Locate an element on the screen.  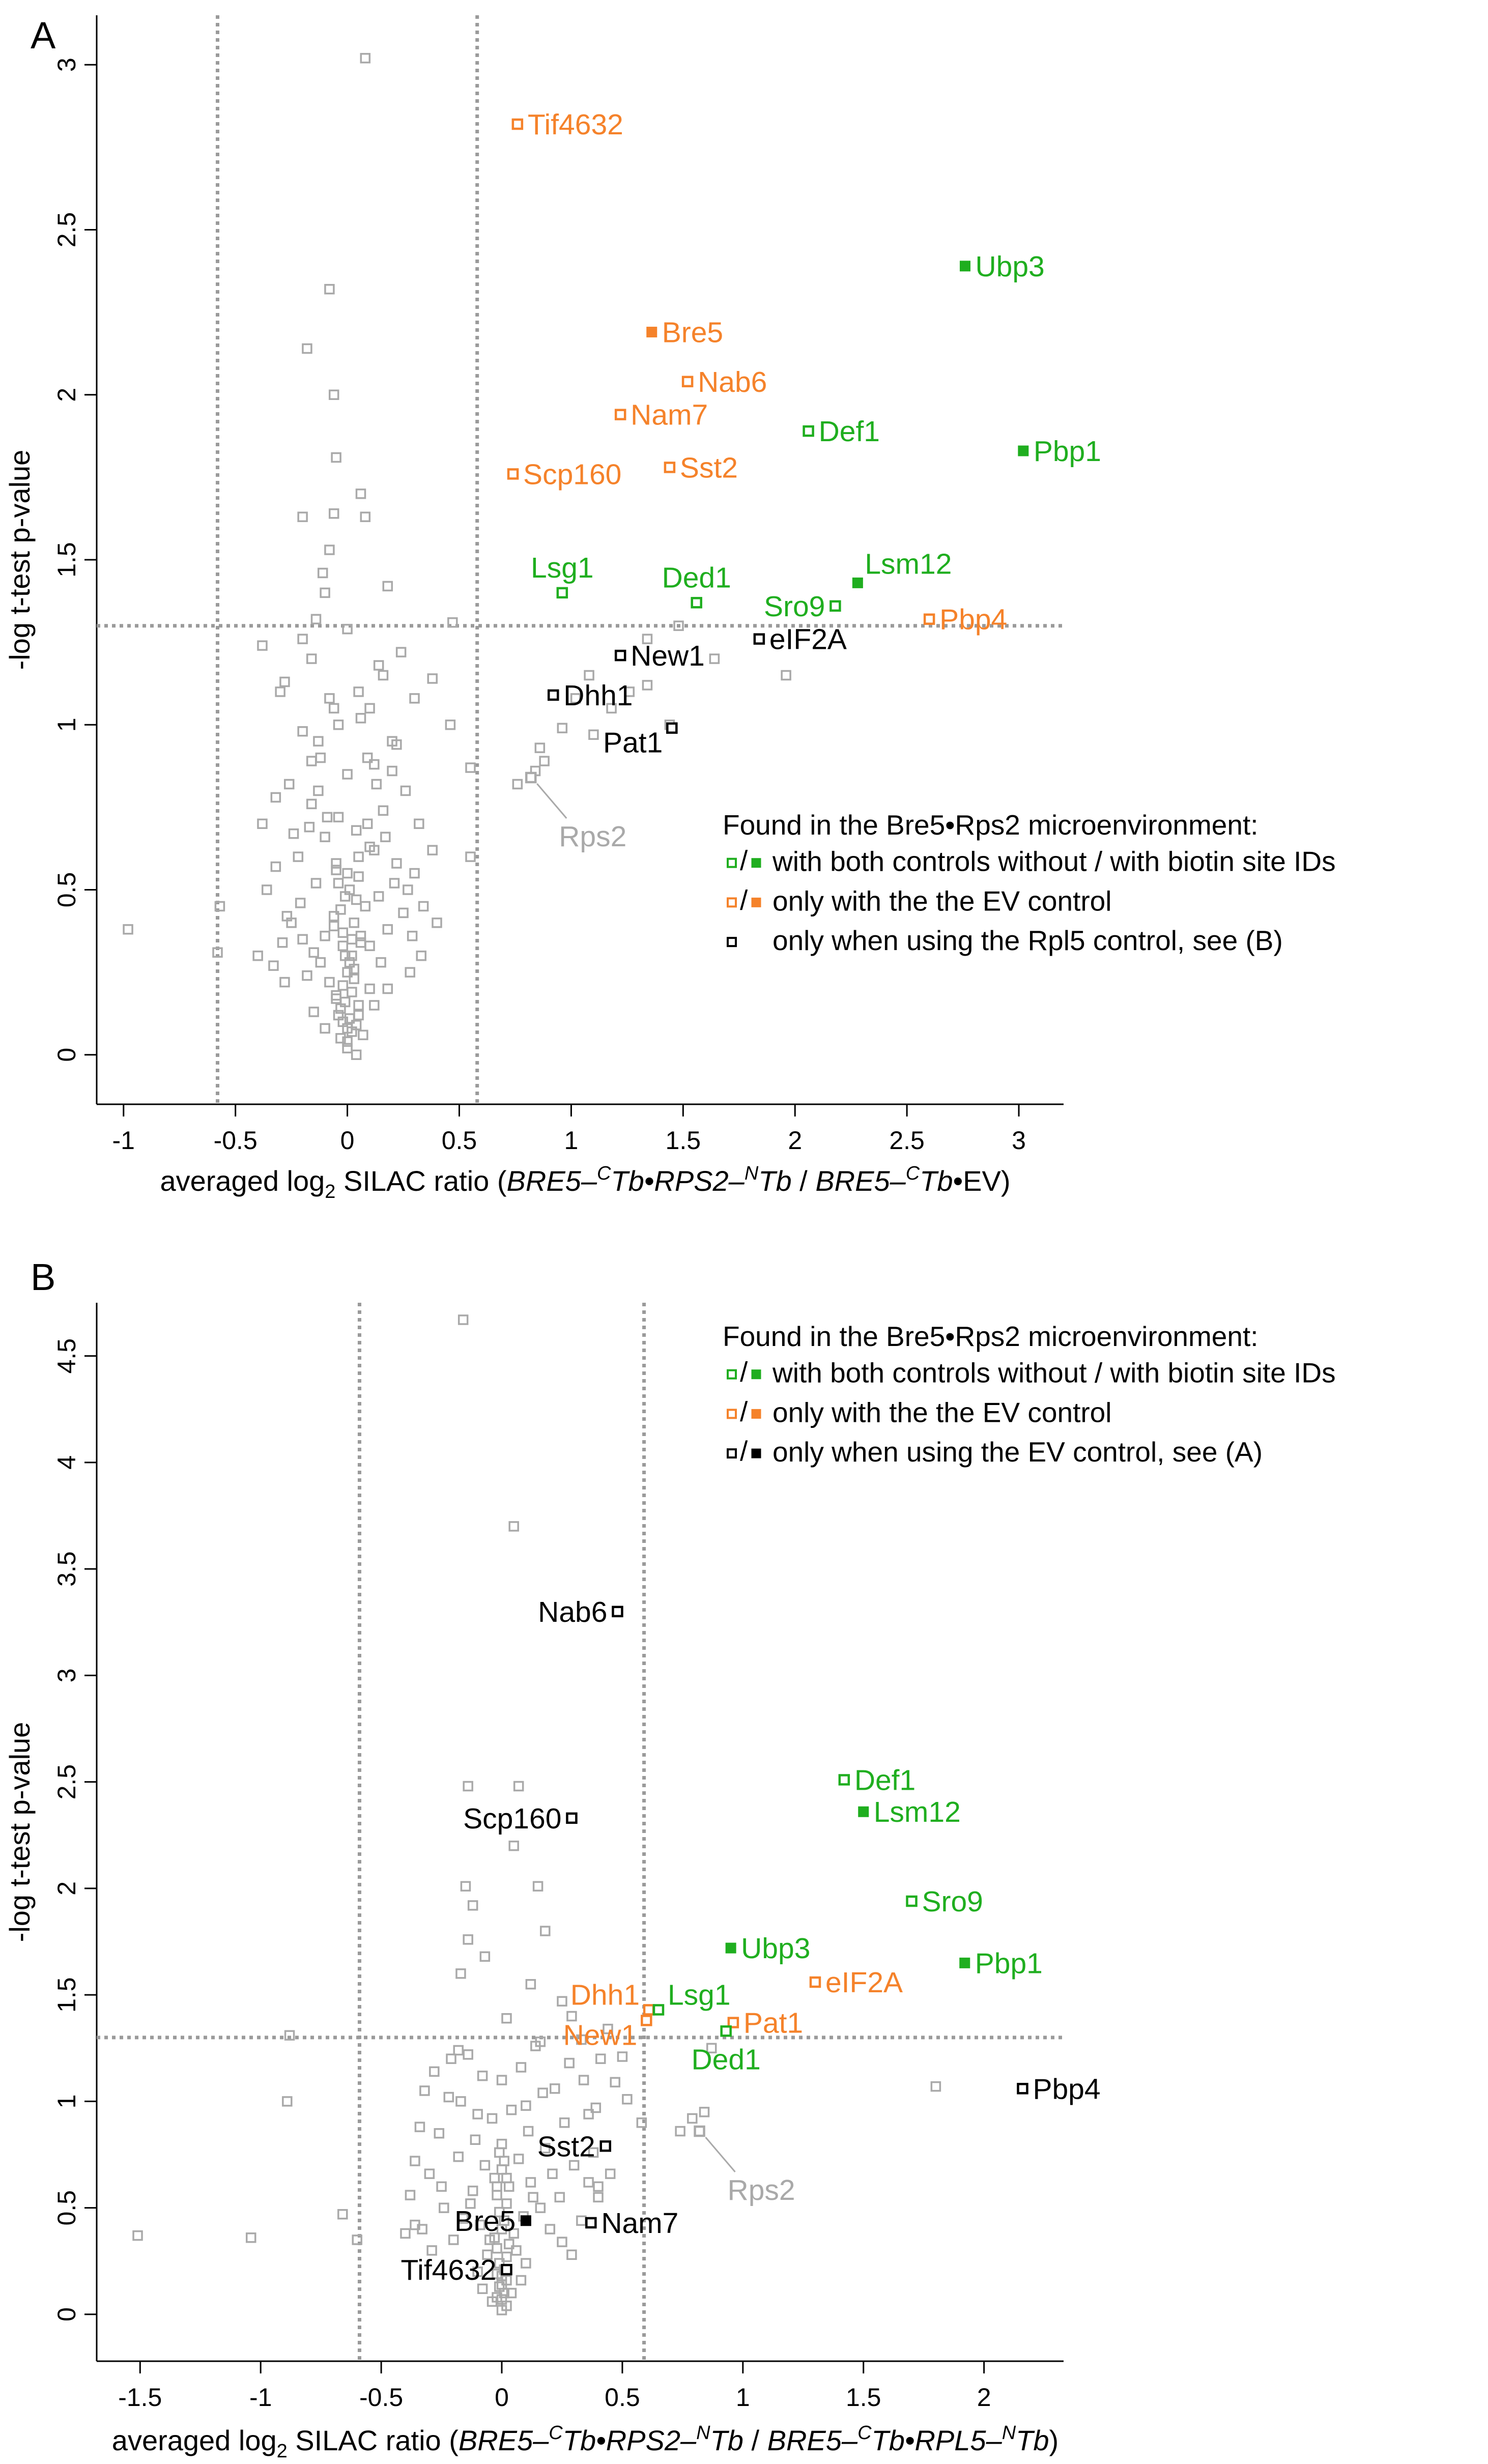
highlight-label: Pbp1 is located at coordinates (1067, 451).